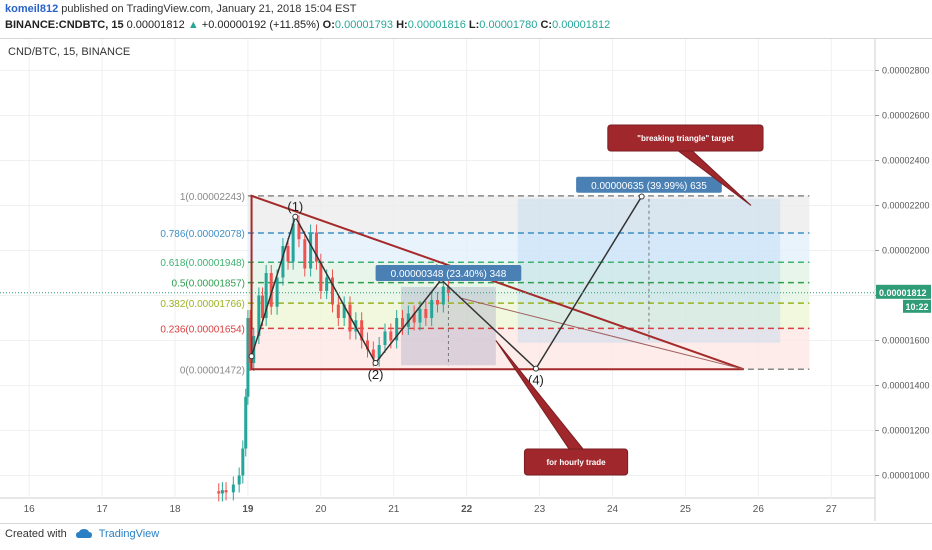 The width and height of the screenshot is (932, 550). Describe the element at coordinates (906, 71) in the screenshot. I see `y-tick-label: 0.00002800` at that location.